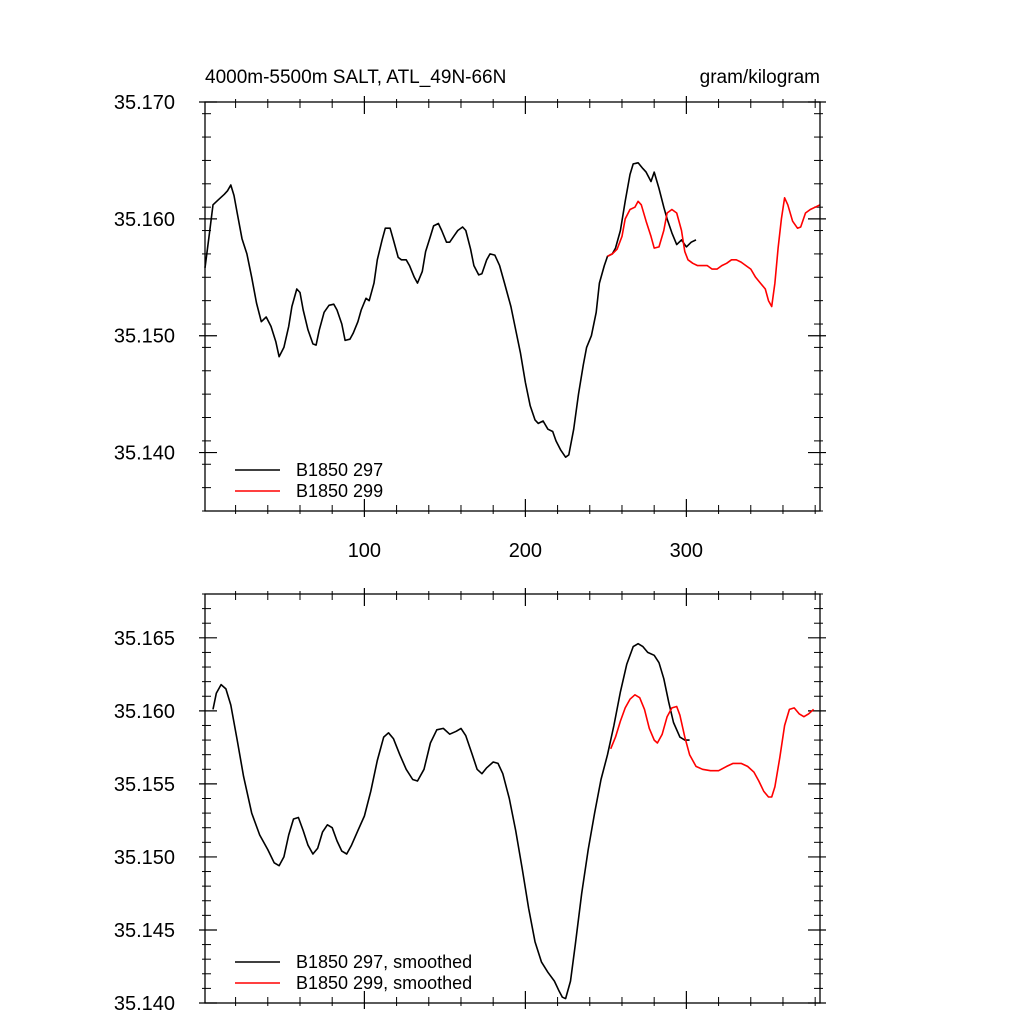 The width and height of the screenshot is (1024, 1024). Describe the element at coordinates (144, 1004) in the screenshot. I see `bottom-y-tick-label: 35.140` at that location.